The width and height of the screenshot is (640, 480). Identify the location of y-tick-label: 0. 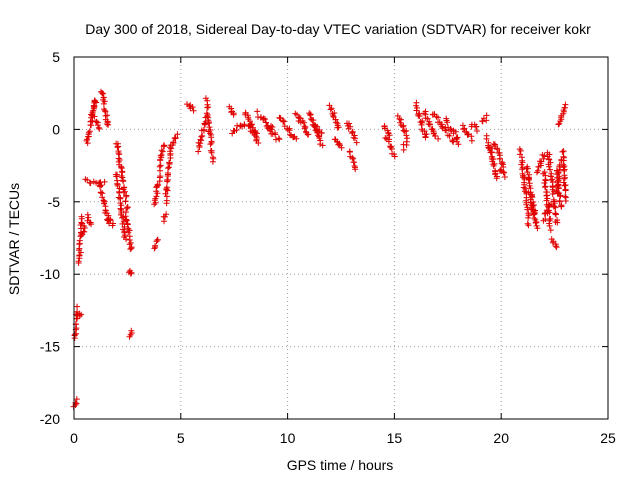
(56, 129).